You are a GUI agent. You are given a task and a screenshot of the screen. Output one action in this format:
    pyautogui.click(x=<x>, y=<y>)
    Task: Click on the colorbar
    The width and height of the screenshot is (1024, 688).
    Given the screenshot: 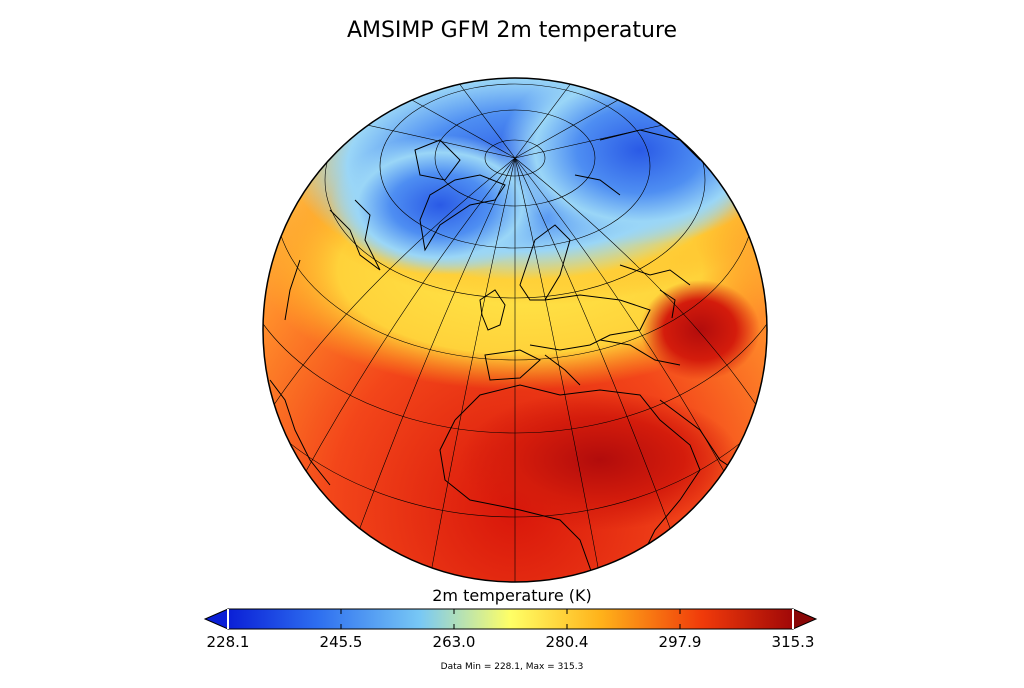 What is the action you would take?
    pyautogui.click(x=510, y=619)
    